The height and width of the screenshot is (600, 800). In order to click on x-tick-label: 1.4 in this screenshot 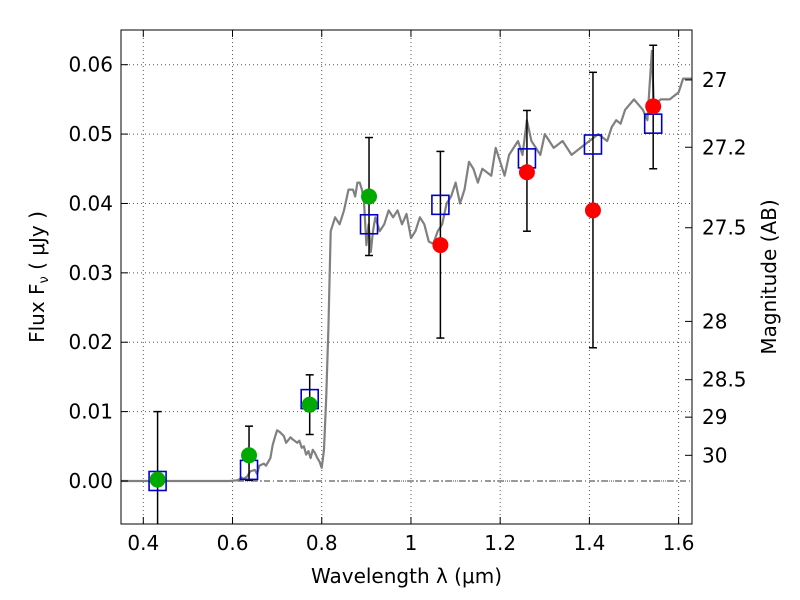, I will do `click(589, 543)`.